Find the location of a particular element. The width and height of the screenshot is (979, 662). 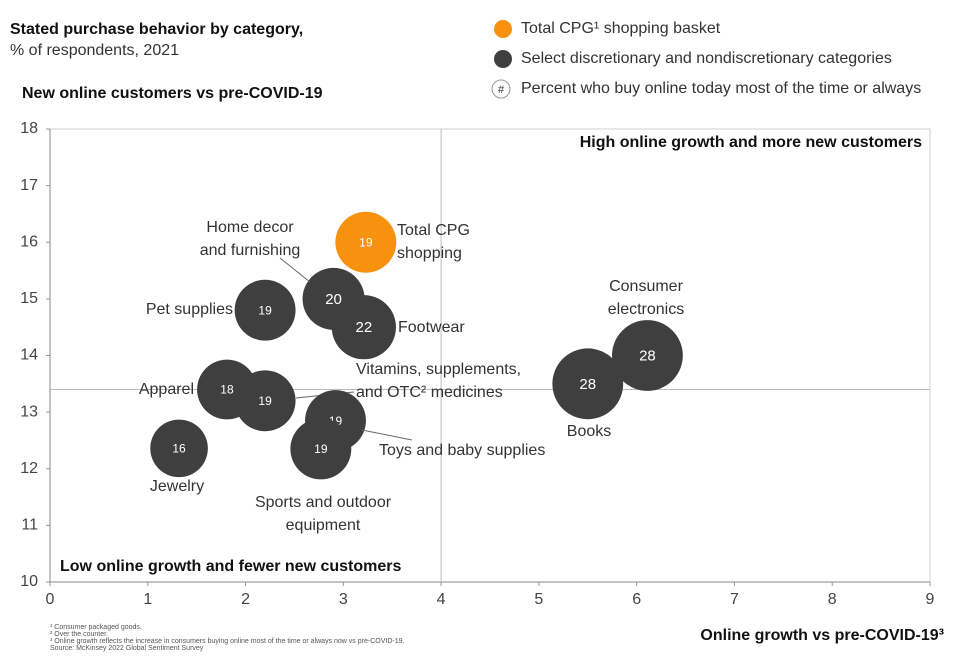

point-label: Books is located at coordinates (589, 431).